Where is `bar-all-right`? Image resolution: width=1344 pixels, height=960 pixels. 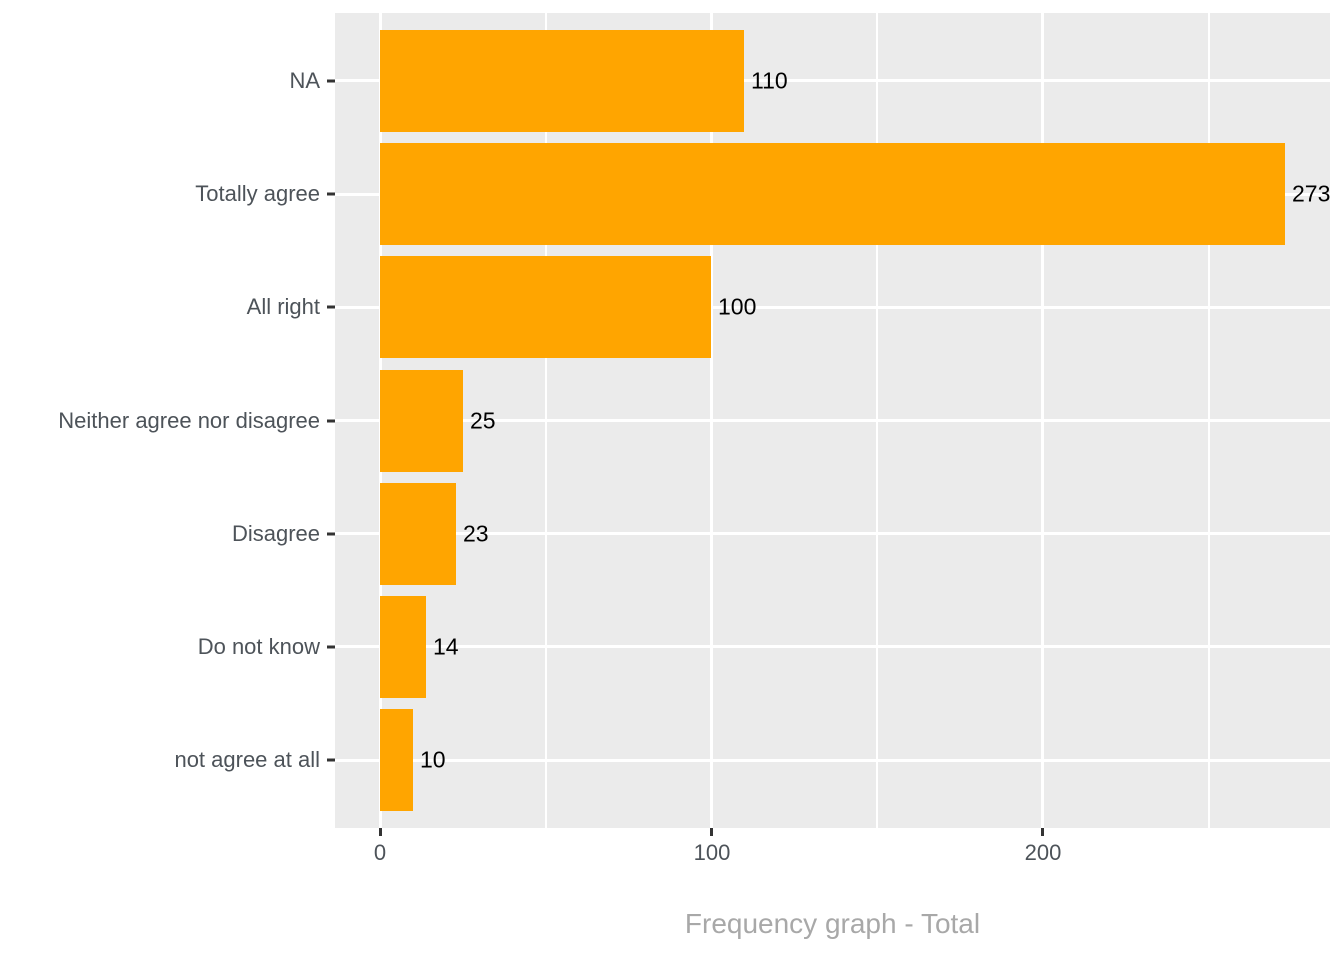 bar-all-right is located at coordinates (545, 307).